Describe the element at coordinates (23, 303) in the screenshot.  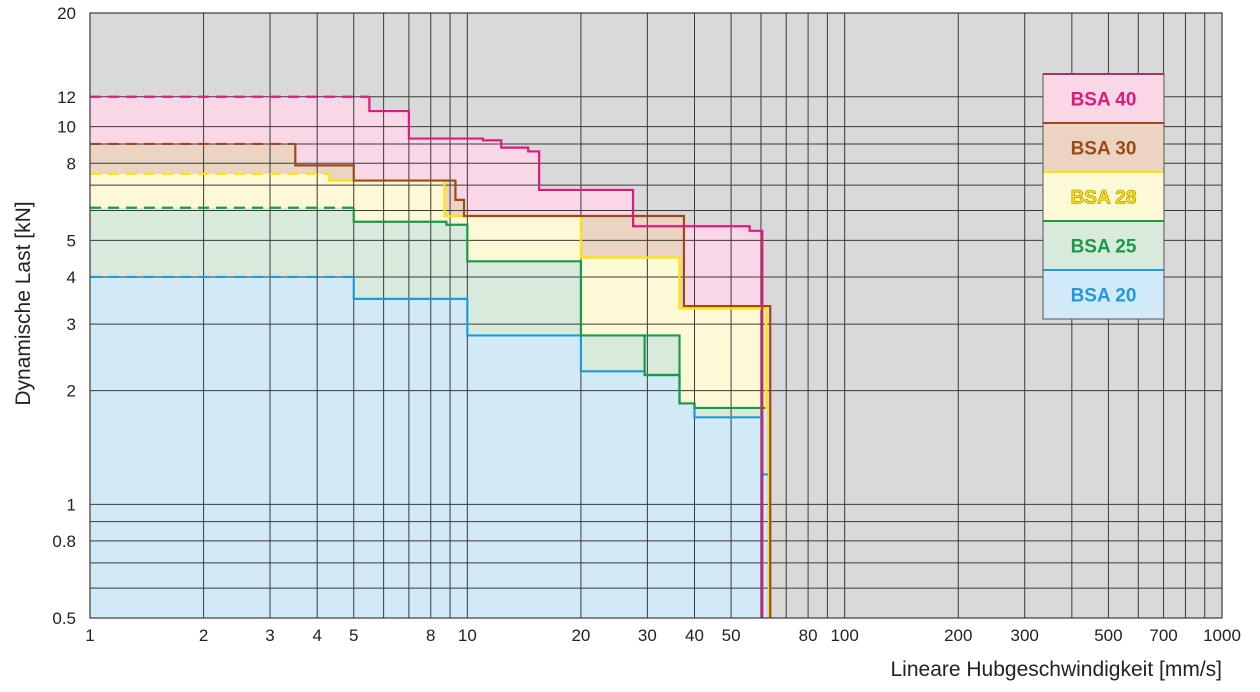
I see `y-axis-label: Dynamische Last [kN]` at that location.